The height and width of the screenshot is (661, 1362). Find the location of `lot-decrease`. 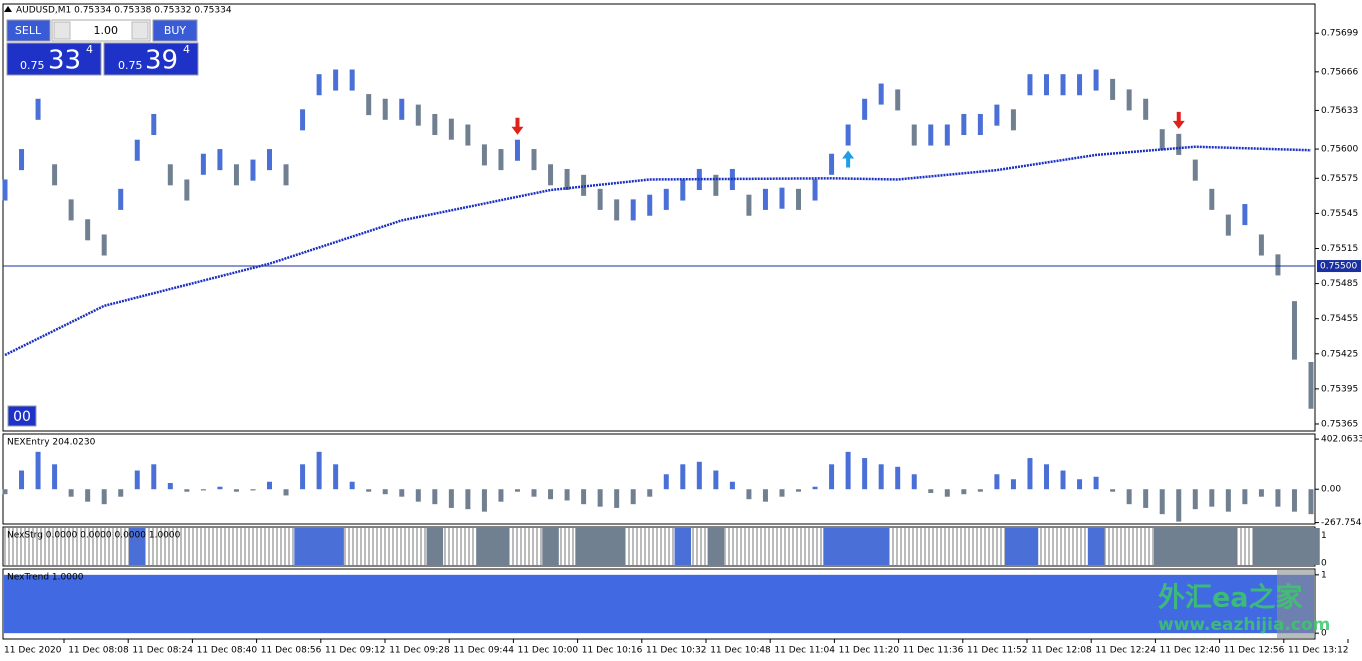

lot-decrease is located at coordinates (62, 30).